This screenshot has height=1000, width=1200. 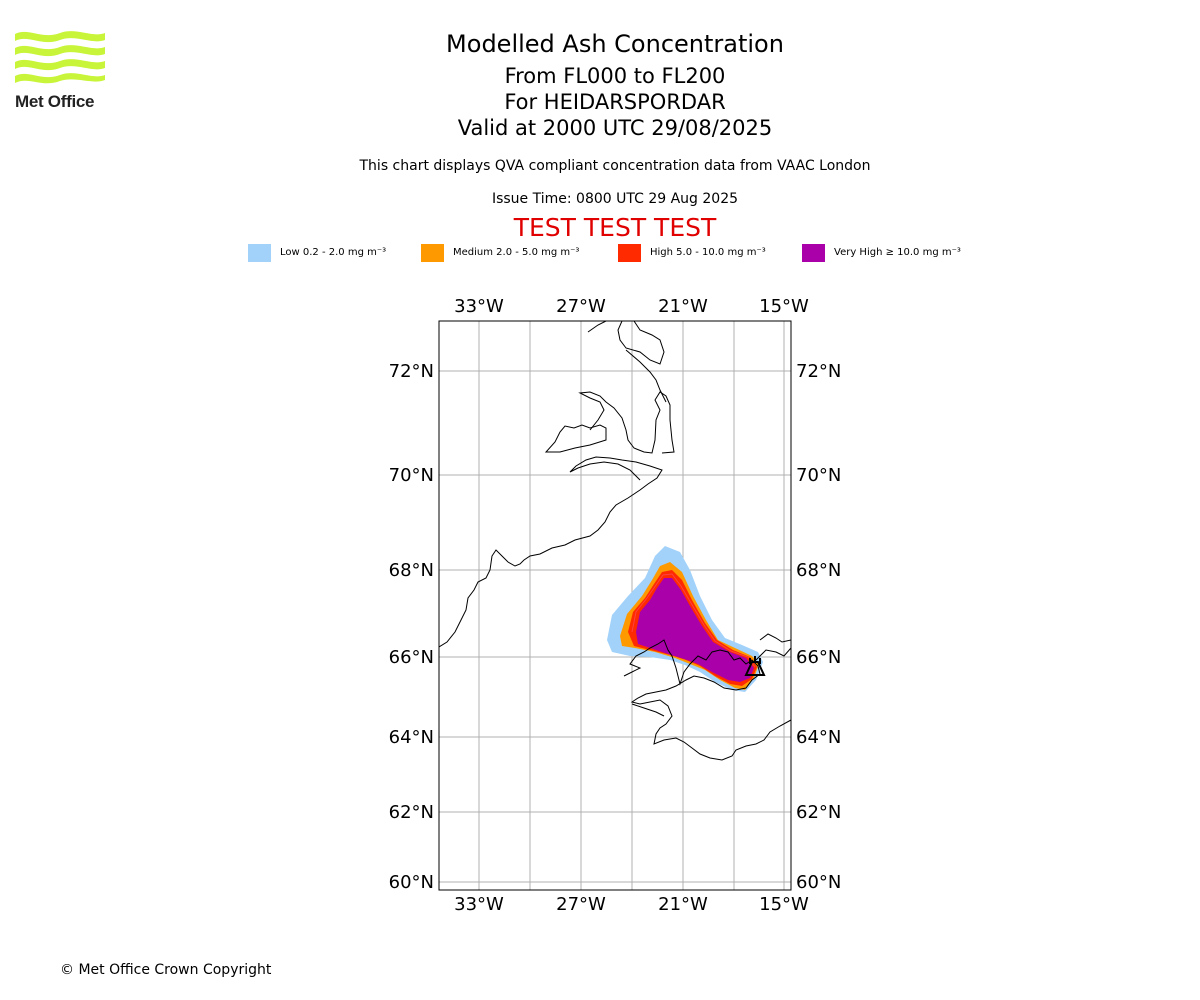 I want to click on legend-swatch-low, so click(x=259, y=253).